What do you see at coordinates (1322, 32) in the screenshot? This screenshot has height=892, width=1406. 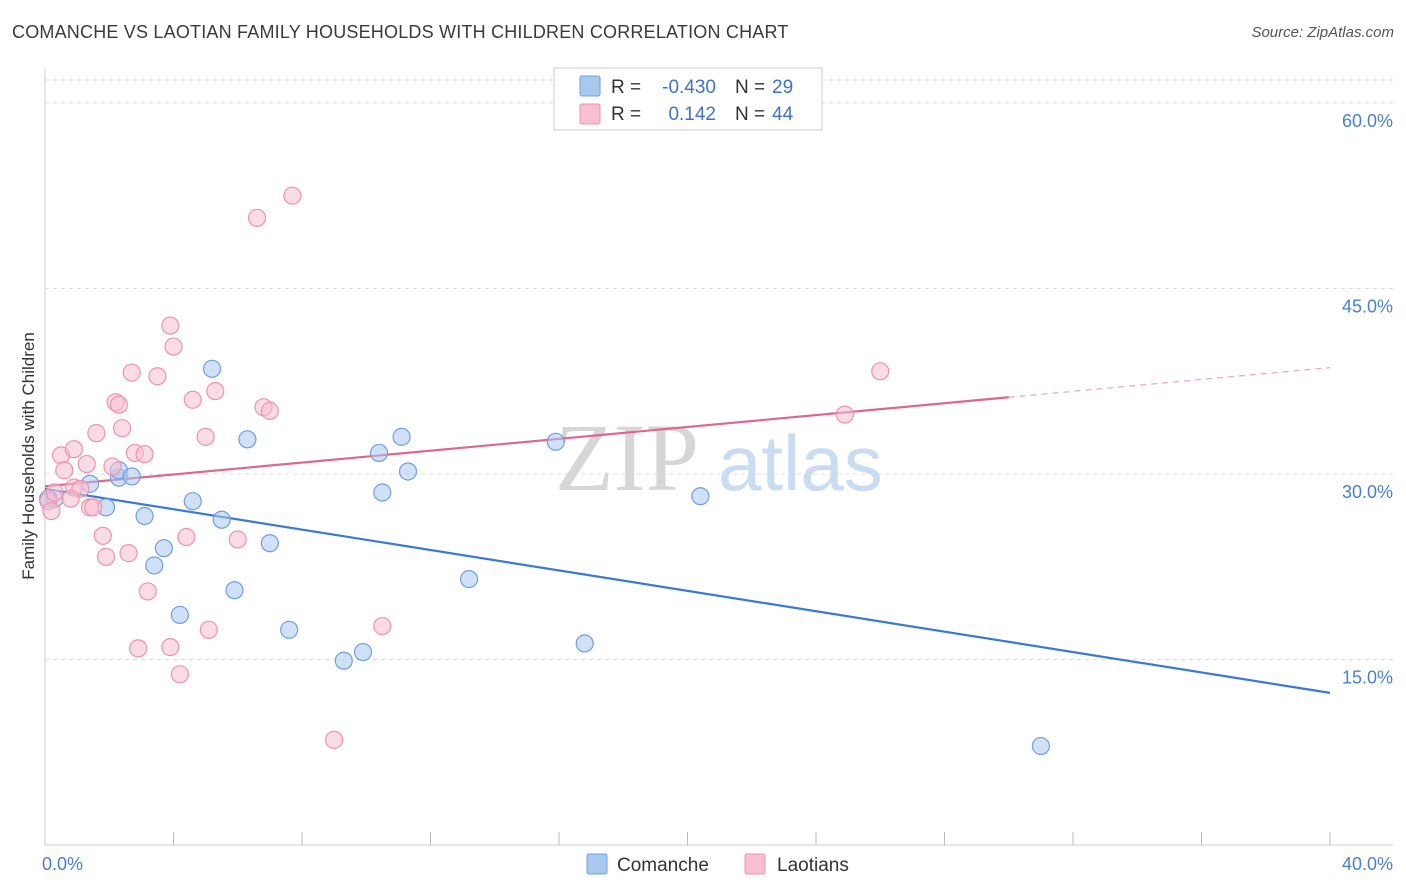 I see `chart-source: Source: ZipAtlas.com` at bounding box center [1322, 32].